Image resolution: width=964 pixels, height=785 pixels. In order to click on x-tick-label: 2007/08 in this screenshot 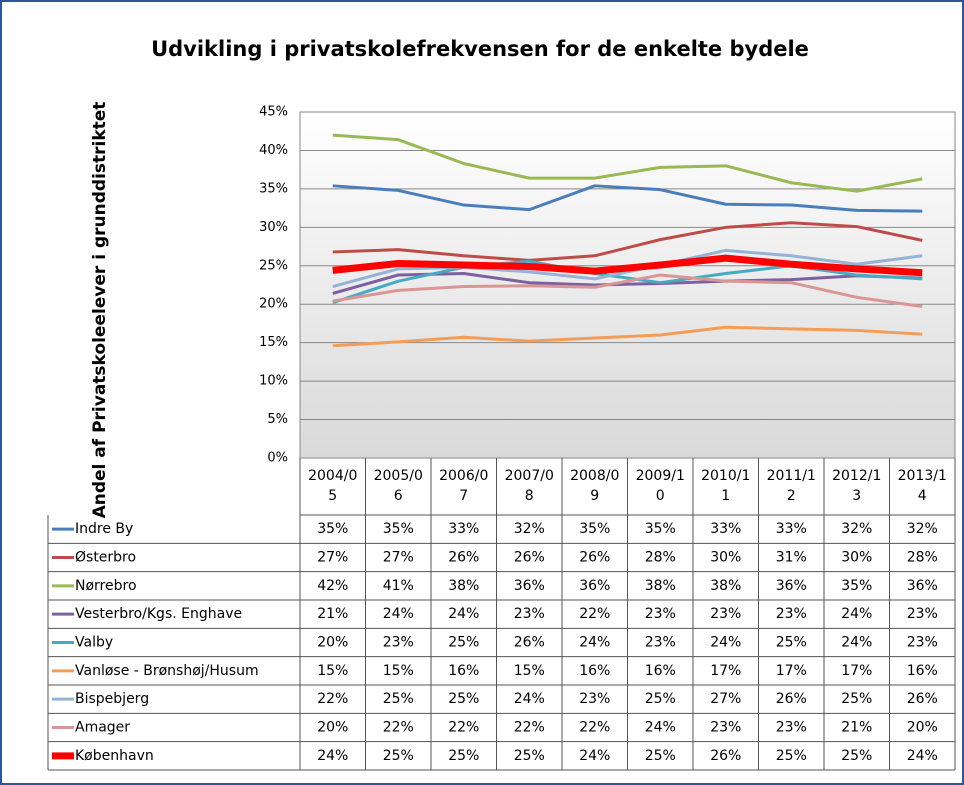, I will do `click(529, 486)`.